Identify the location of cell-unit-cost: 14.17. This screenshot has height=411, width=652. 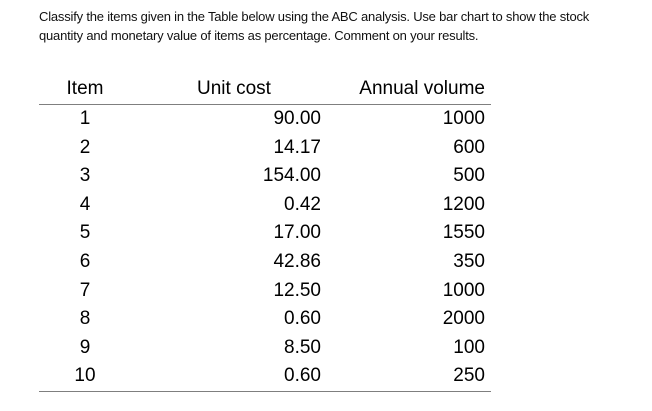
(297, 147).